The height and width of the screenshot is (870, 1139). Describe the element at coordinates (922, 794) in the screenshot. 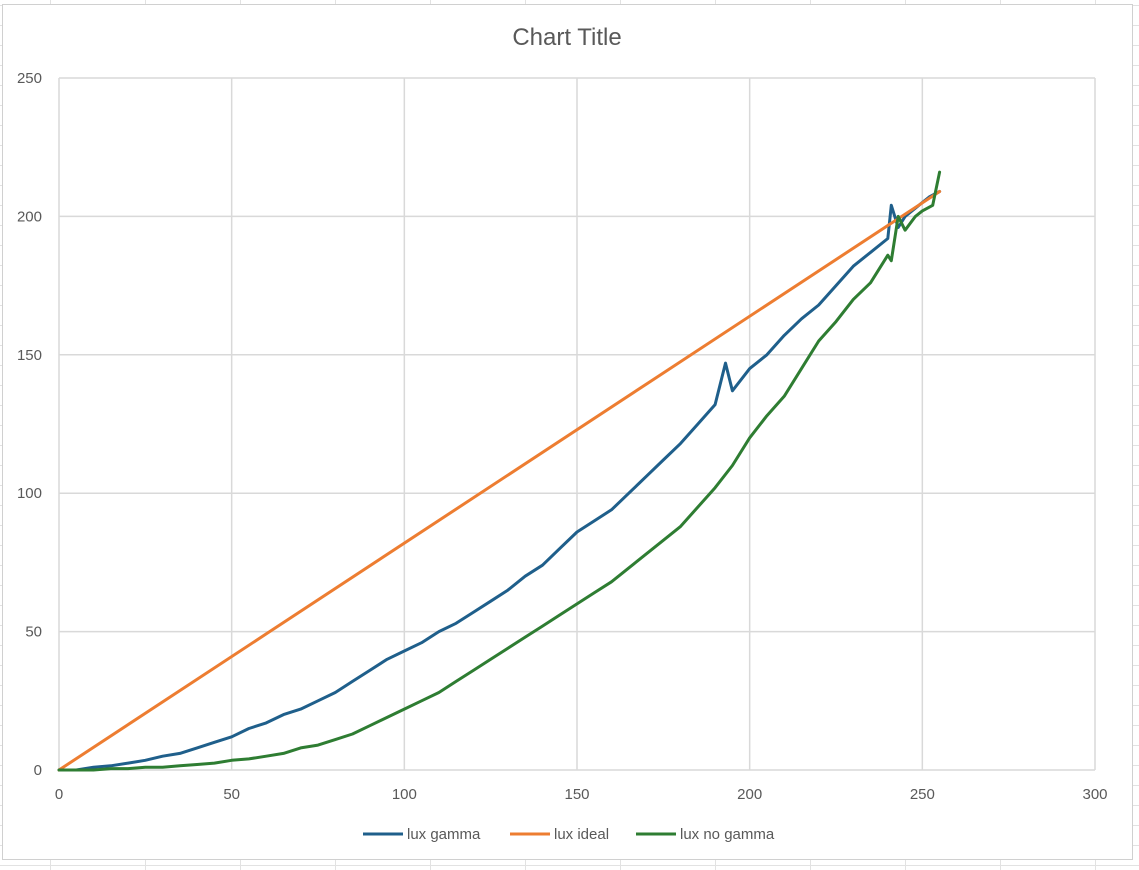

I see `x-tick-label: 250` at that location.